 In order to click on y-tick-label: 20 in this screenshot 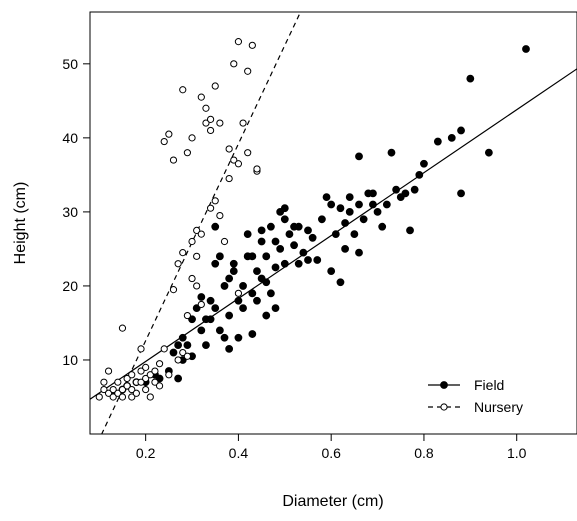, I will do `click(70, 286)`.